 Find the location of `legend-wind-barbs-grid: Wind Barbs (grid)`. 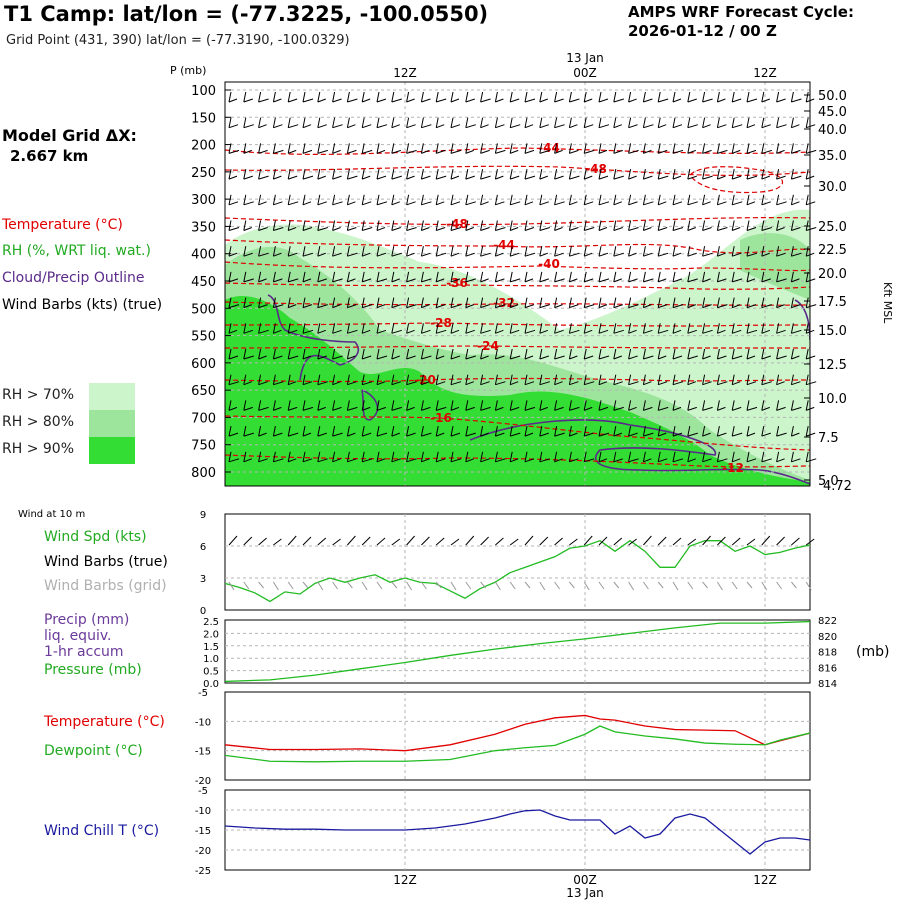

legend-wind-barbs-grid: Wind Barbs (grid) is located at coordinates (105, 586).